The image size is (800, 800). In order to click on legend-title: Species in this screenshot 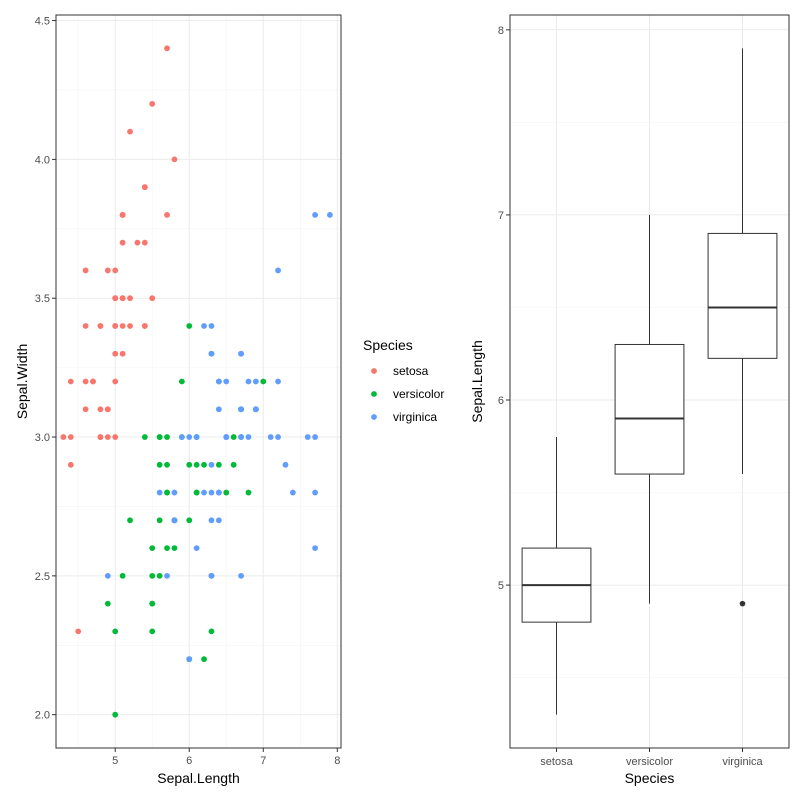, I will do `click(388, 345)`.